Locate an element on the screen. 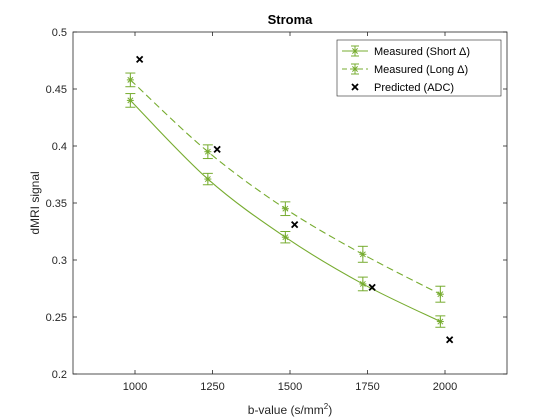 The image size is (560, 420). y-tick-label: 0.3 is located at coordinates (59, 261).